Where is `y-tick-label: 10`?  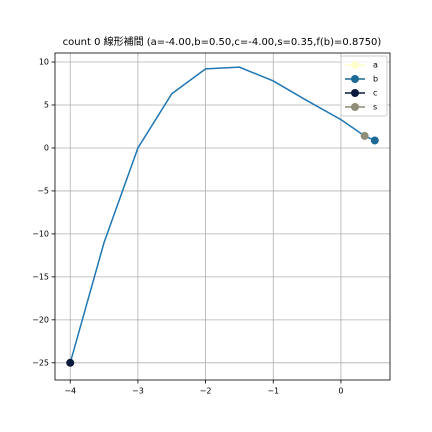 y-tick-label: 10 is located at coordinates (44, 62).